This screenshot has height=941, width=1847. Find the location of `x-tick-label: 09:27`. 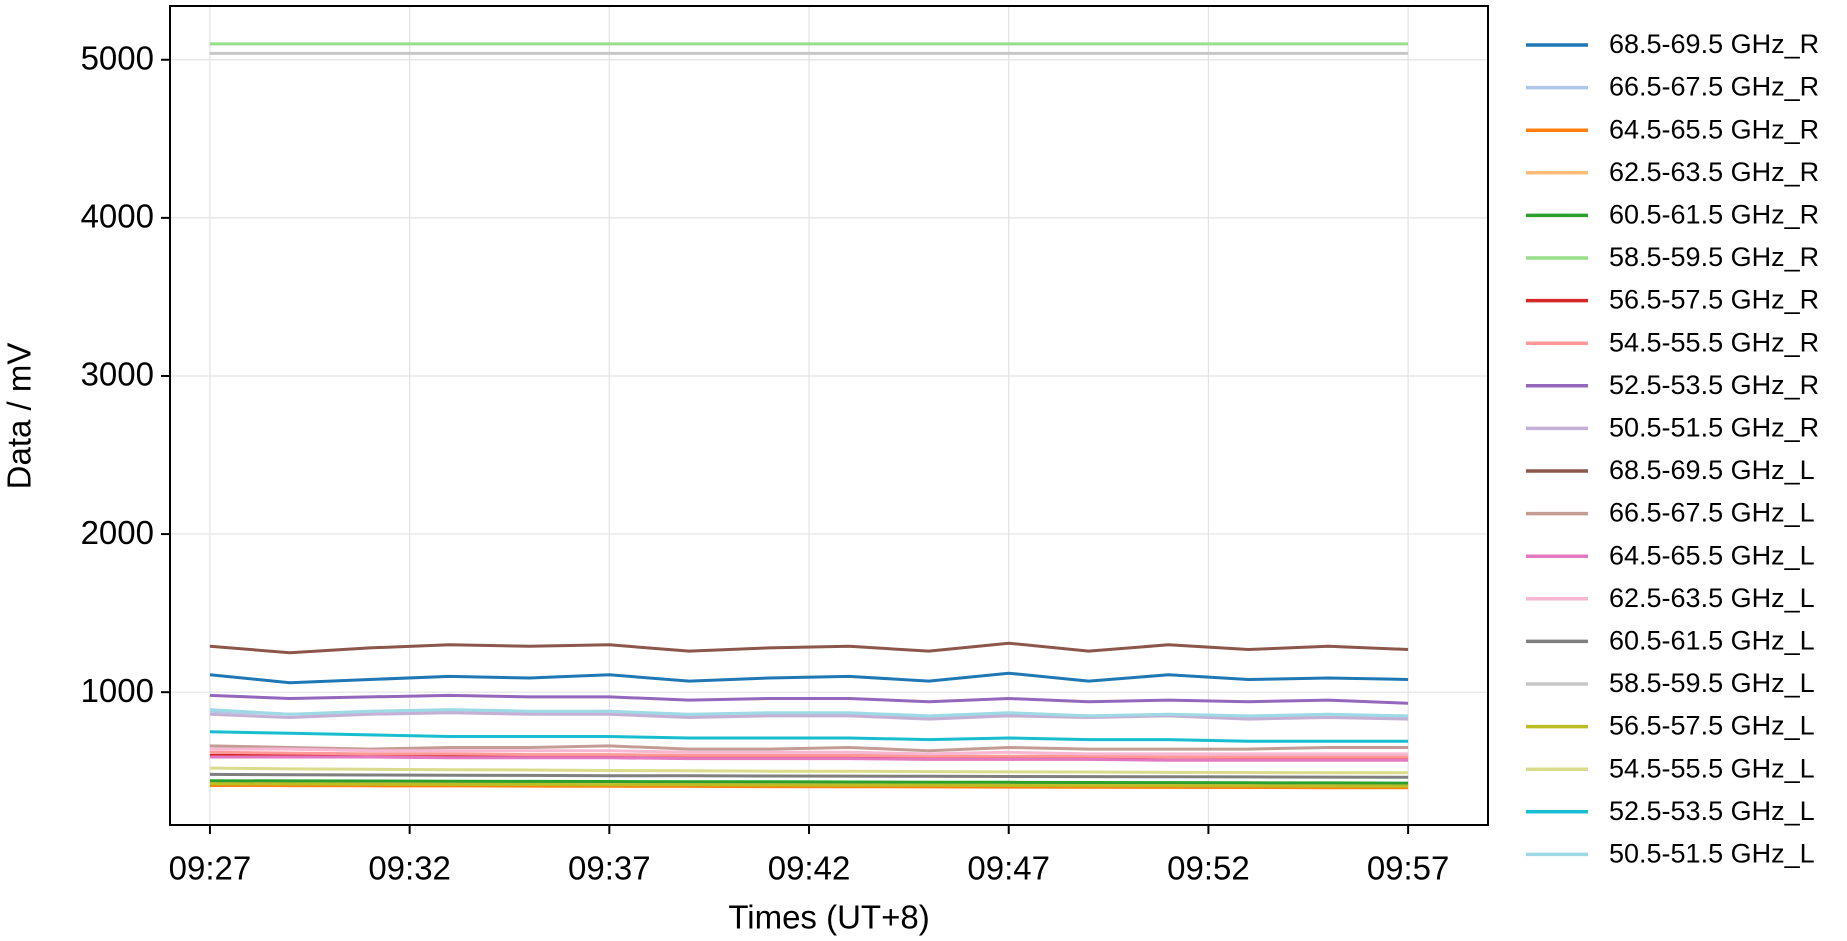

x-tick-label: 09:27 is located at coordinates (210, 868).